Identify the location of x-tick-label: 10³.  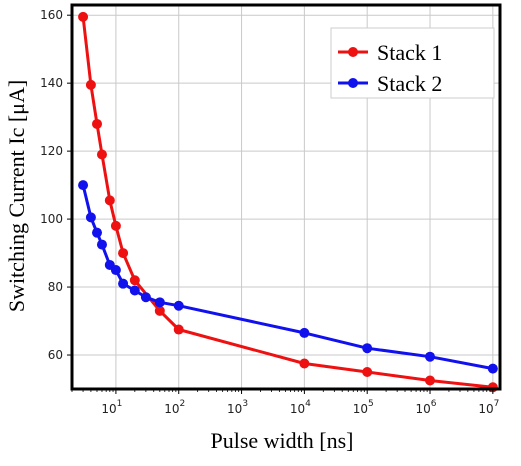
(237, 407).